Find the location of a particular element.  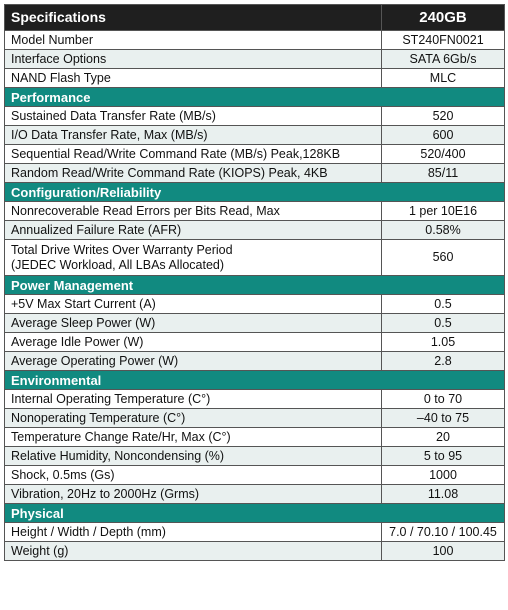

spec-value: 520/400 is located at coordinates (443, 154).